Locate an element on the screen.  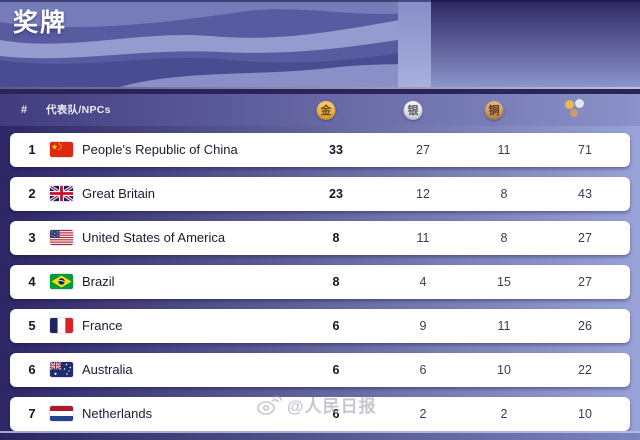
table-row: 6 Australia 6 6 10 22 is located at coordinates (320, 370).